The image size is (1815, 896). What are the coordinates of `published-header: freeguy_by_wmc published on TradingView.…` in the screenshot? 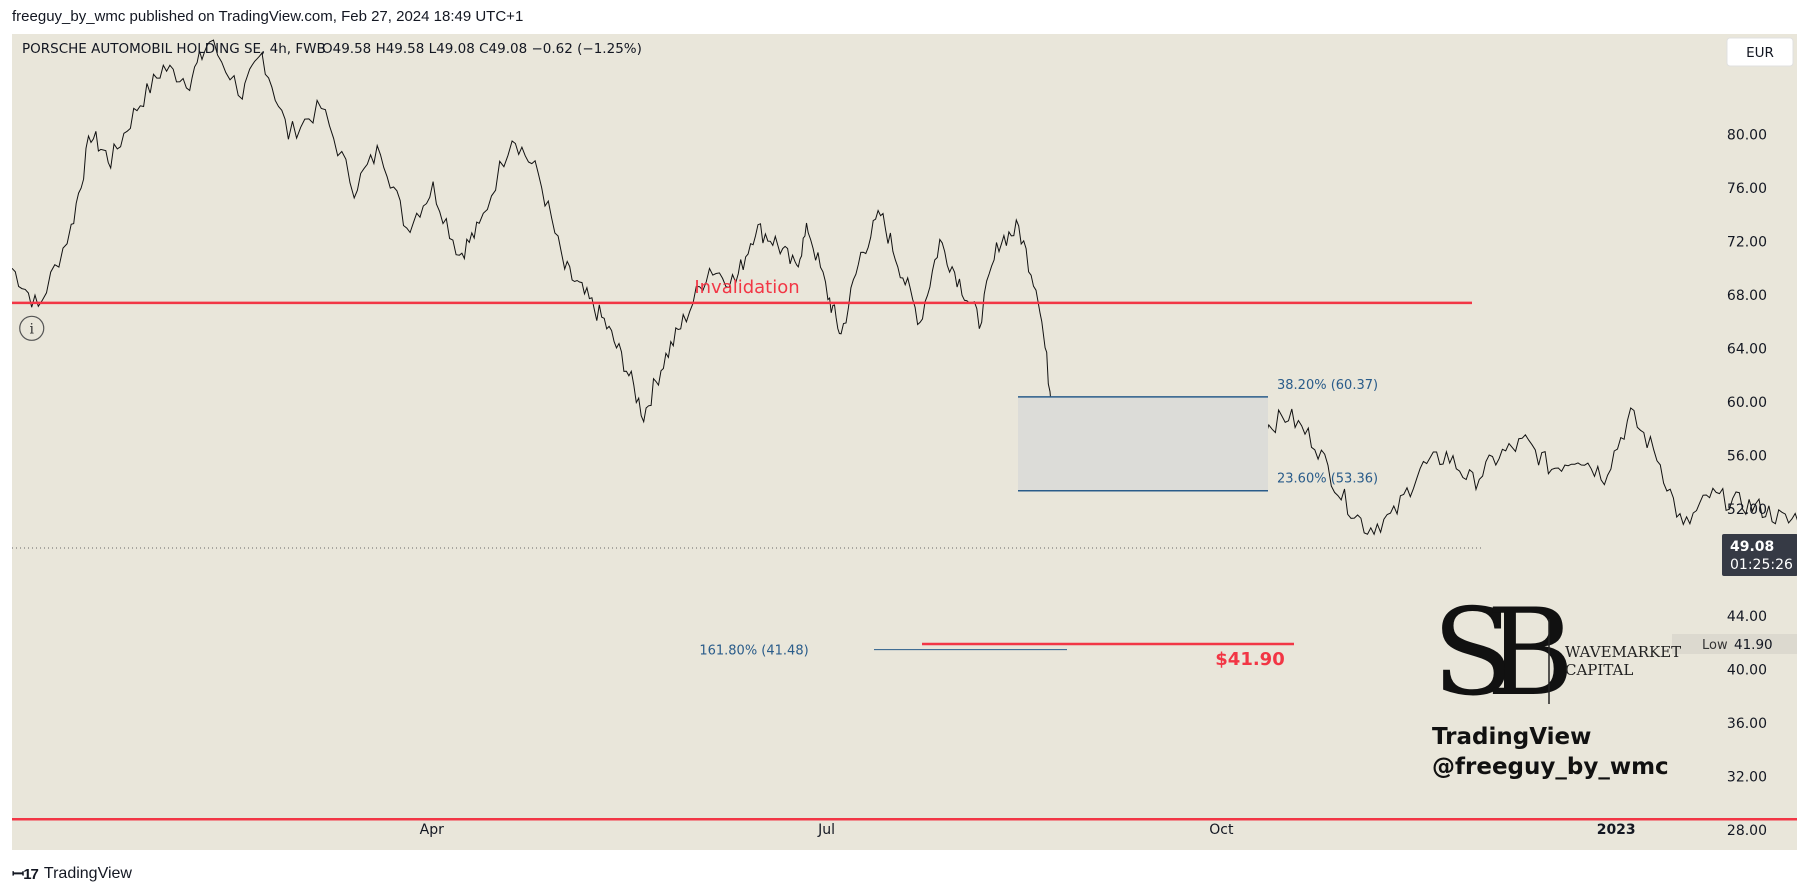 It's located at (268, 16).